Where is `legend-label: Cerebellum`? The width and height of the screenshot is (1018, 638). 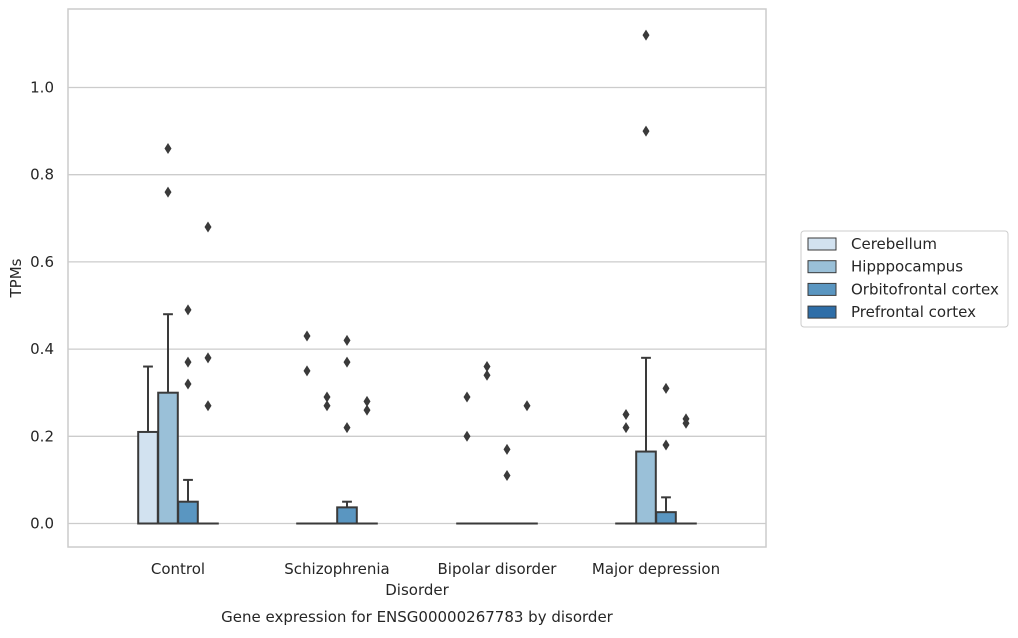 legend-label: Cerebellum is located at coordinates (894, 244).